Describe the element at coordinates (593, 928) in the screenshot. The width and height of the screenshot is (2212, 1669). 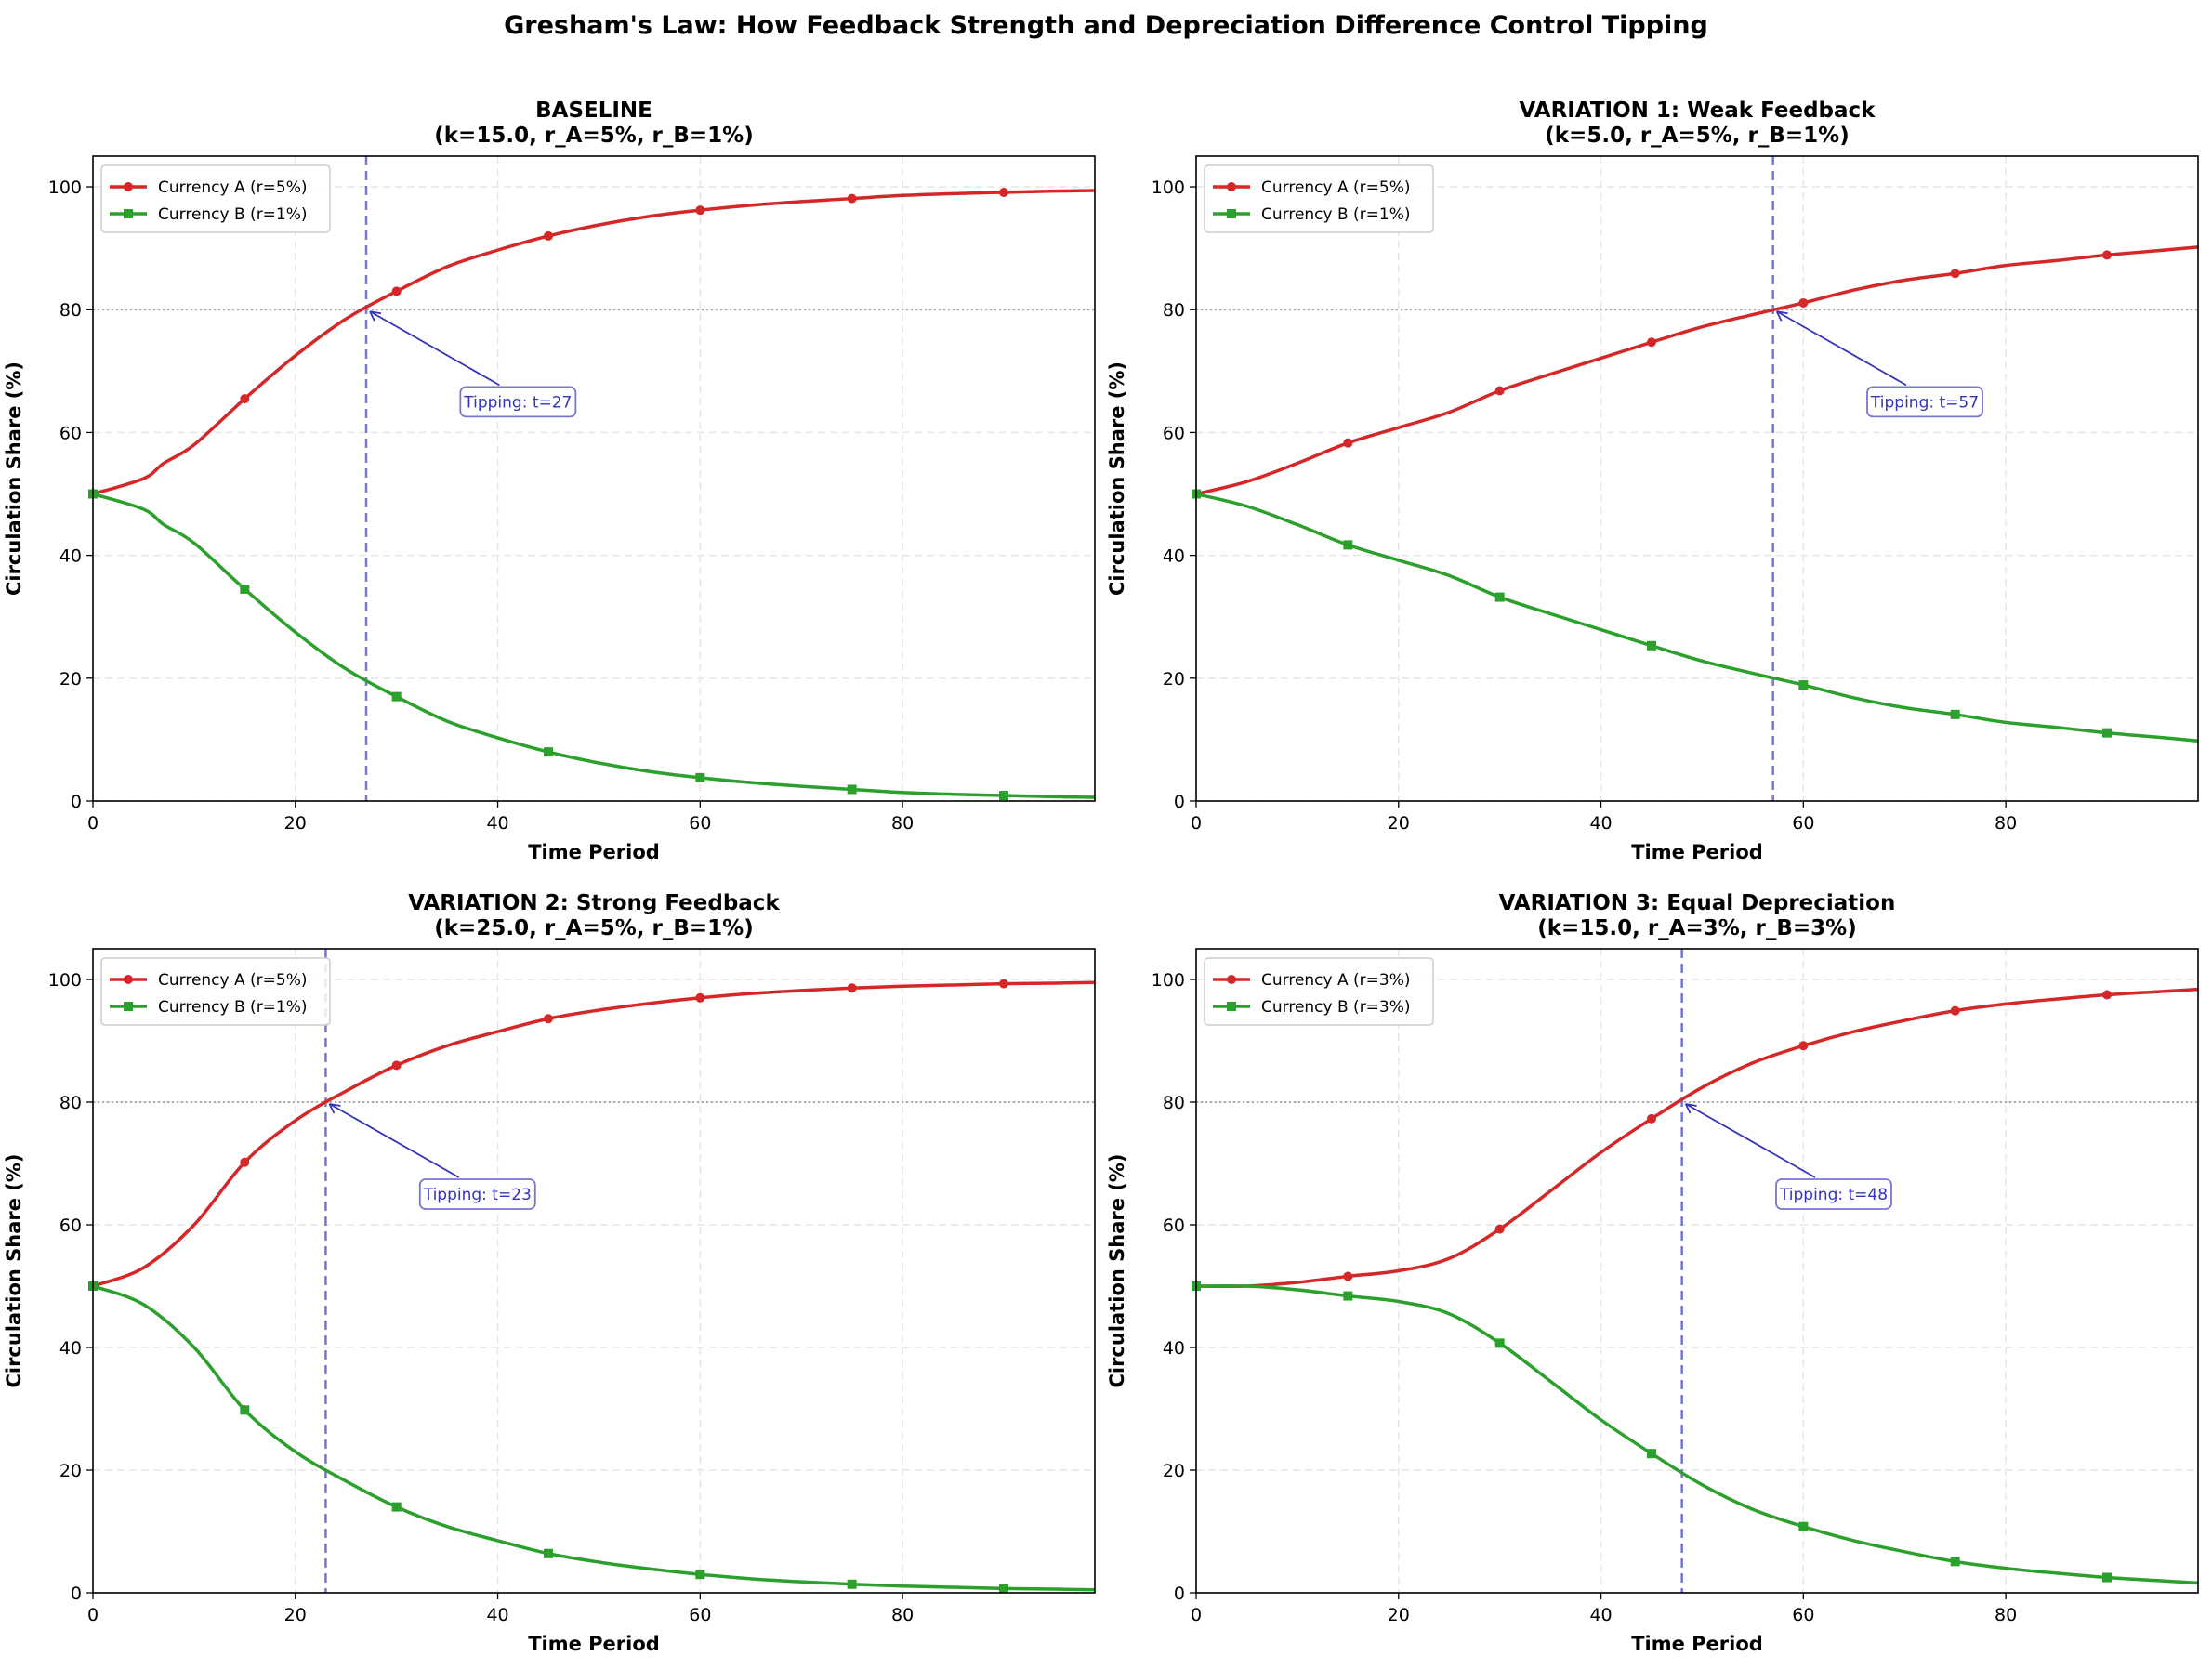
I see `subplot-subtitle: (k=25.0, r_A=5%, r_B=1%)` at that location.